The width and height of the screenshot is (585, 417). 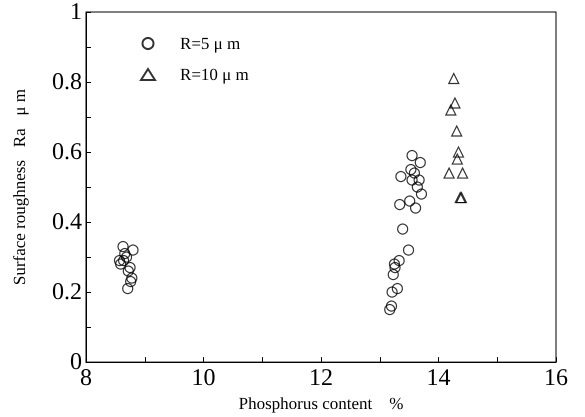 I want to click on x-axis-title: Phosphorus content %, so click(x=321, y=403).